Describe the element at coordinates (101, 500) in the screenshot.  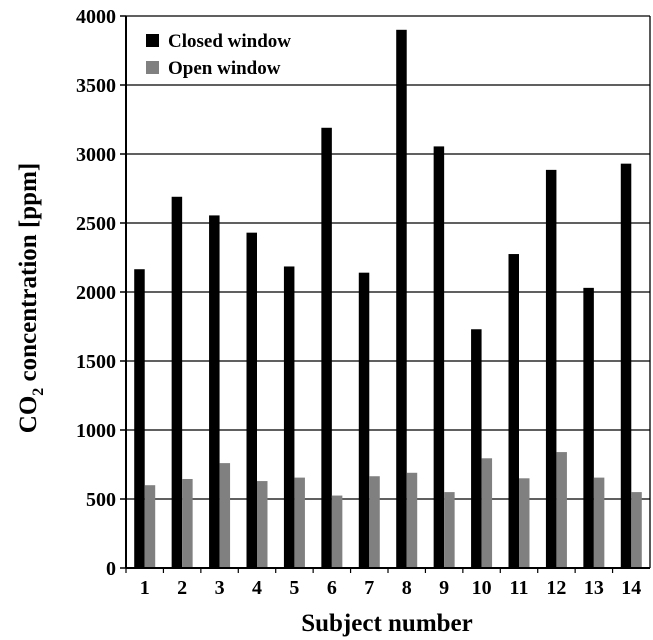
I see `y-tick-label: 500` at that location.